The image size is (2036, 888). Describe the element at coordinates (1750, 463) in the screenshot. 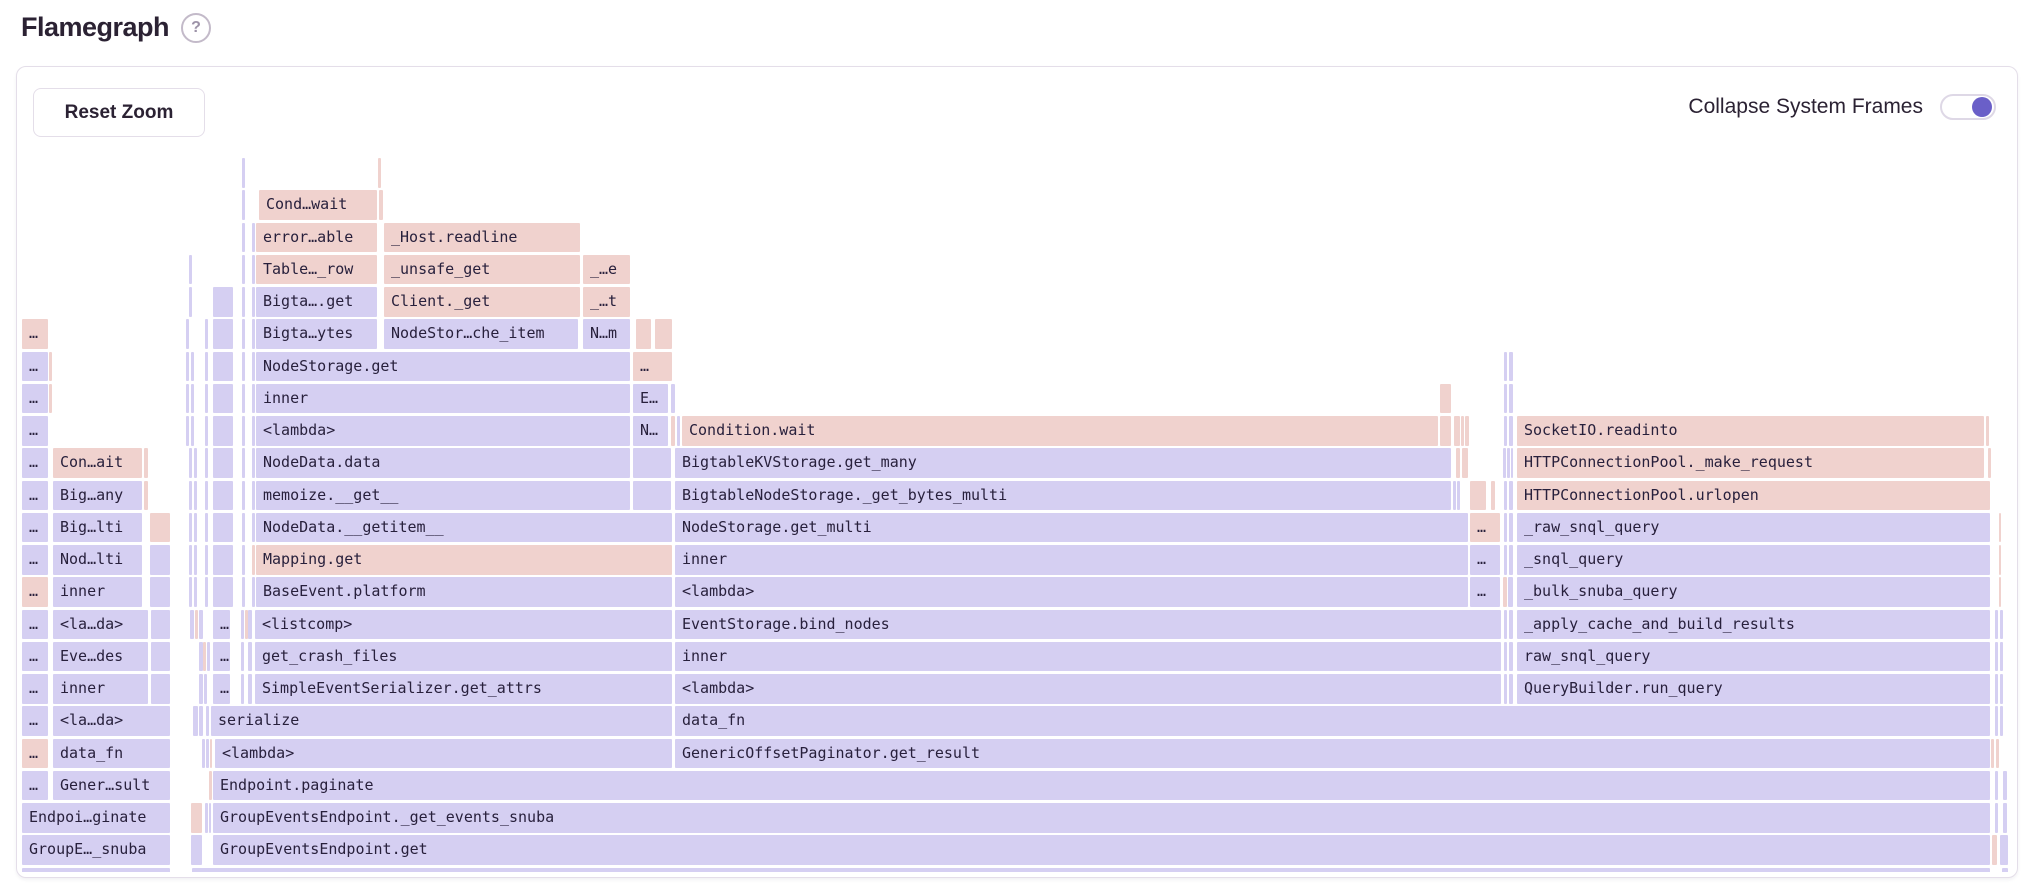

I see `flame-bar: HTTPConnectionPool._make_request` at that location.